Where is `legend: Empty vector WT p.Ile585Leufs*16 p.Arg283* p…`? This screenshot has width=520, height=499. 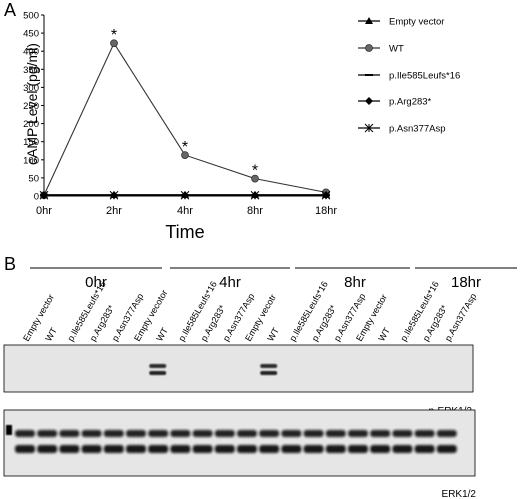 legend: Empty vector WT p.Ile585Leufs*16 p.Arg283* p… is located at coordinates (409, 76).